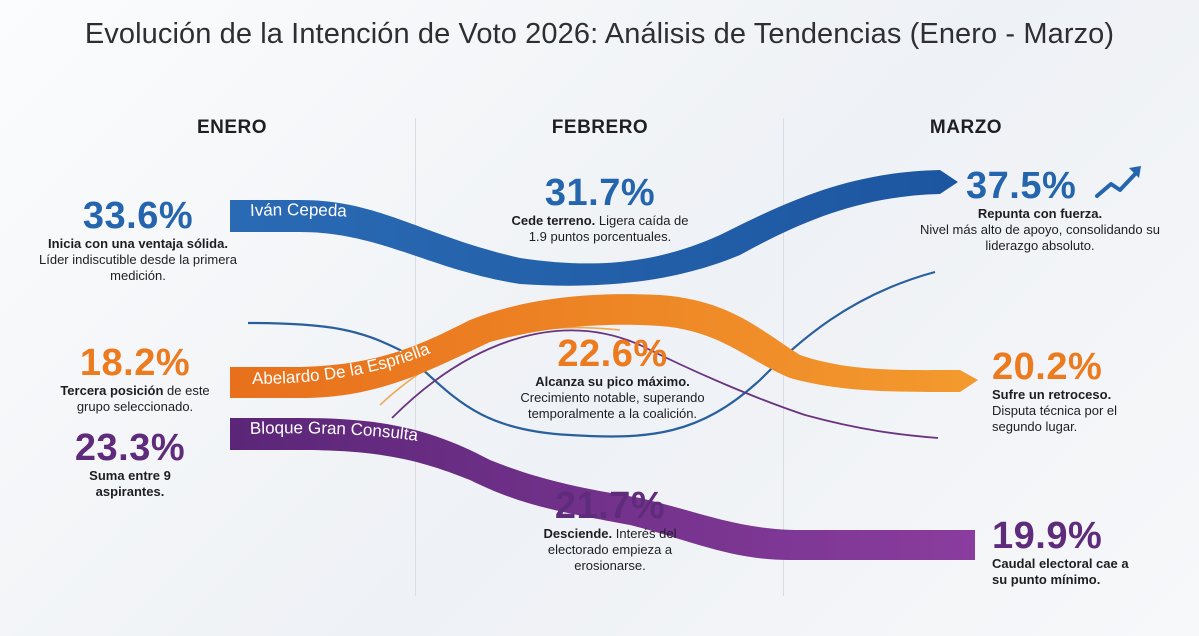 This screenshot has height=636, width=1199. What do you see at coordinates (138, 216) in the screenshot?
I see `value-cepeda-enero: 33.6%` at bounding box center [138, 216].